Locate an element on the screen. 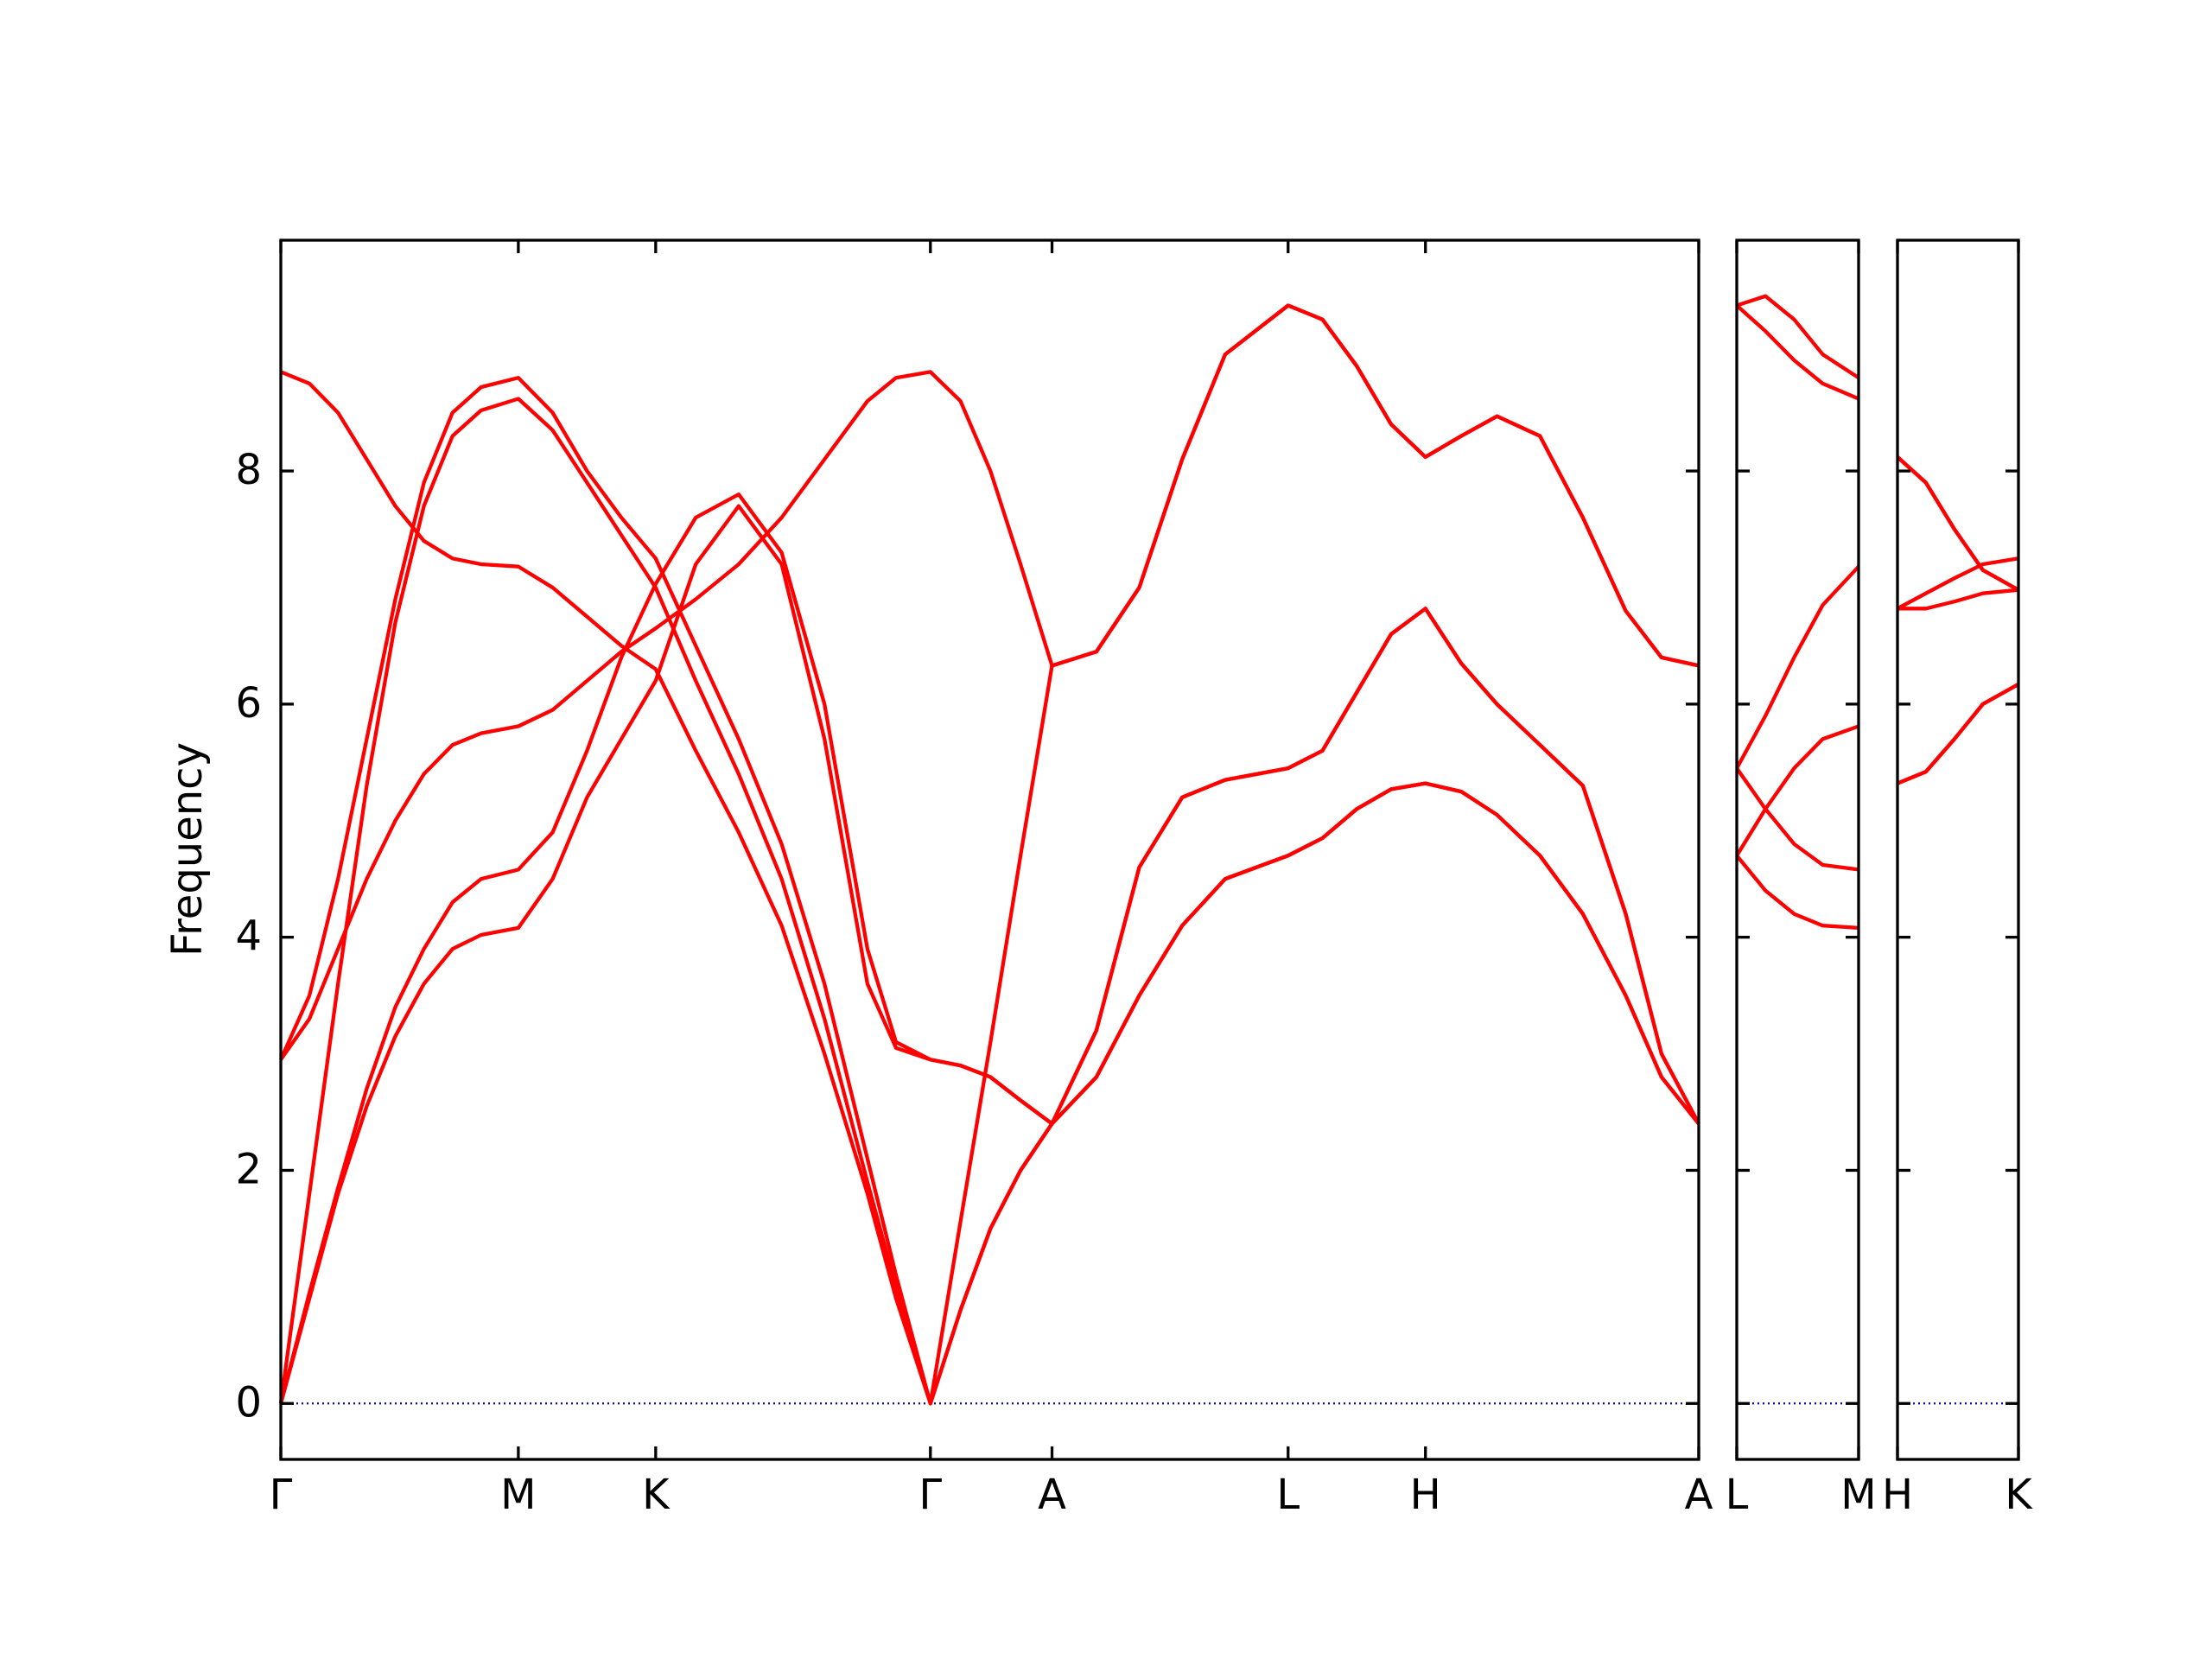 This screenshot has height=1659, width=2212. y-tick-label: 4 is located at coordinates (248, 936).